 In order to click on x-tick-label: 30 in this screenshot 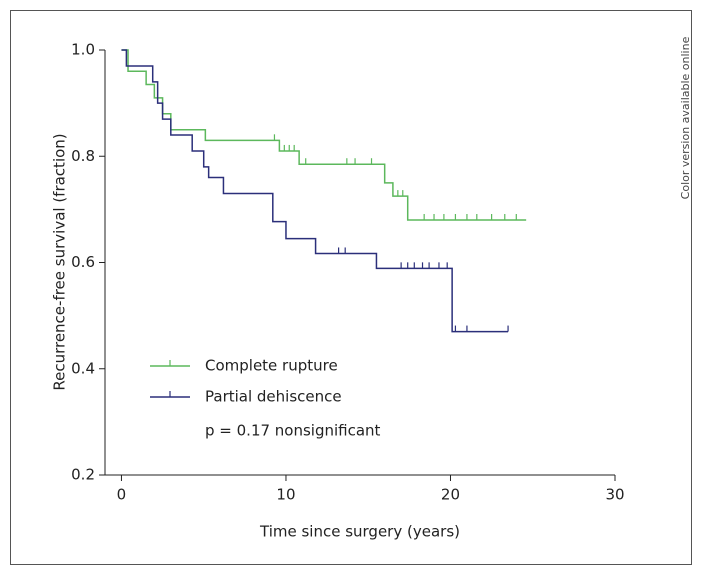, I will do `click(614, 495)`.